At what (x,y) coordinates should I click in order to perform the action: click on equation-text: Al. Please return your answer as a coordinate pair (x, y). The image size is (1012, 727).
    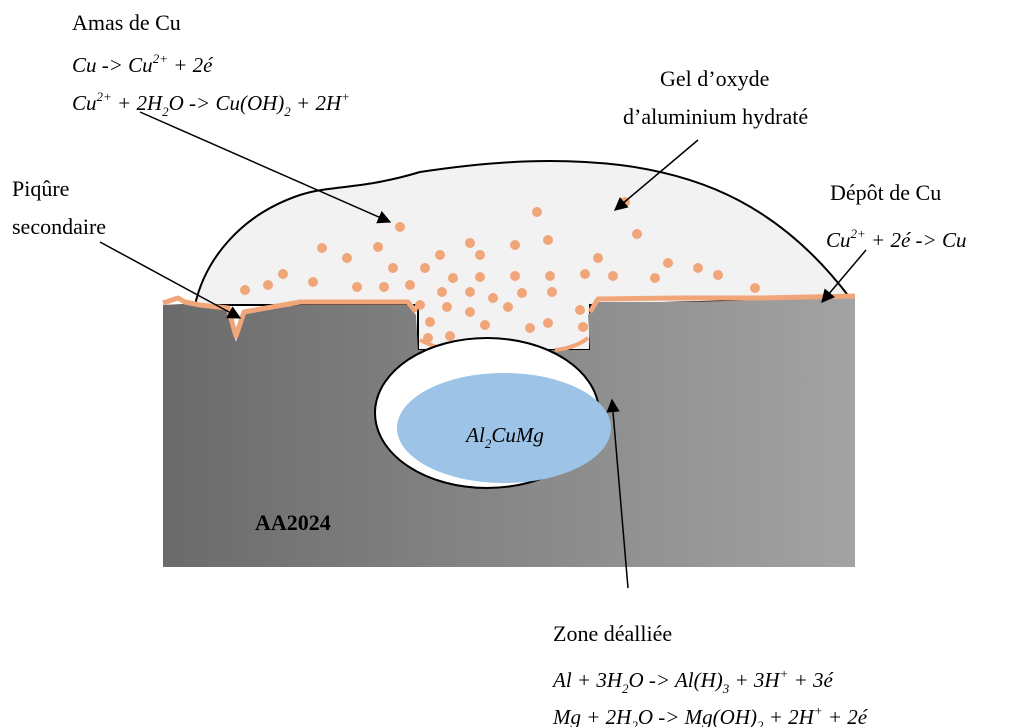
    Looking at the image, I should click on (474, 435).